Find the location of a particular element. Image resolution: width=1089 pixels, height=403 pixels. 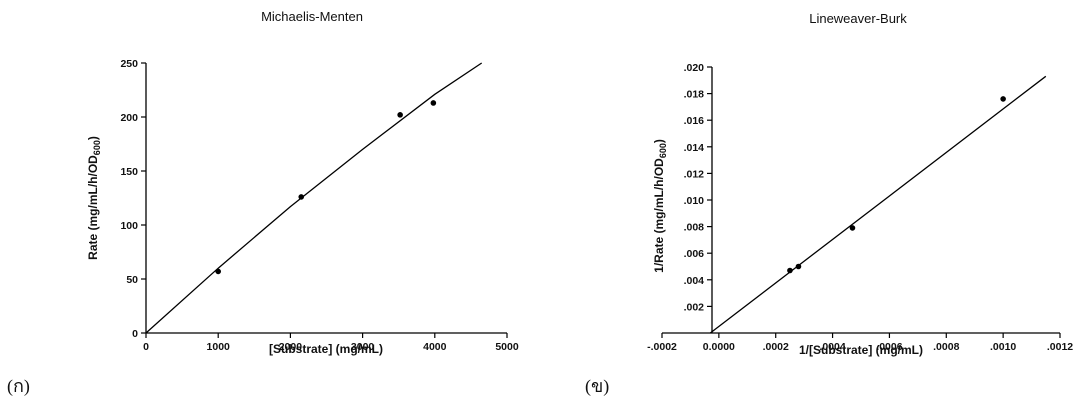

mm-x-tick-label: 2000 is located at coordinates (291, 347).